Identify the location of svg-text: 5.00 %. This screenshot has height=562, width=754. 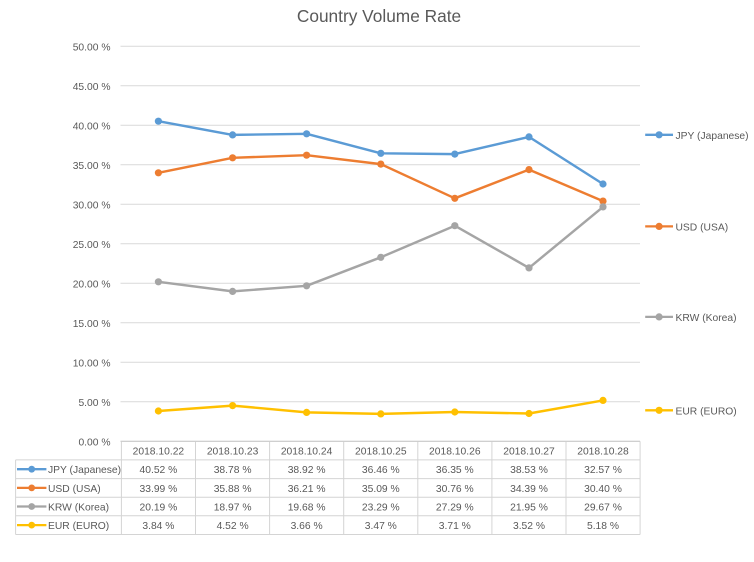
(94, 403).